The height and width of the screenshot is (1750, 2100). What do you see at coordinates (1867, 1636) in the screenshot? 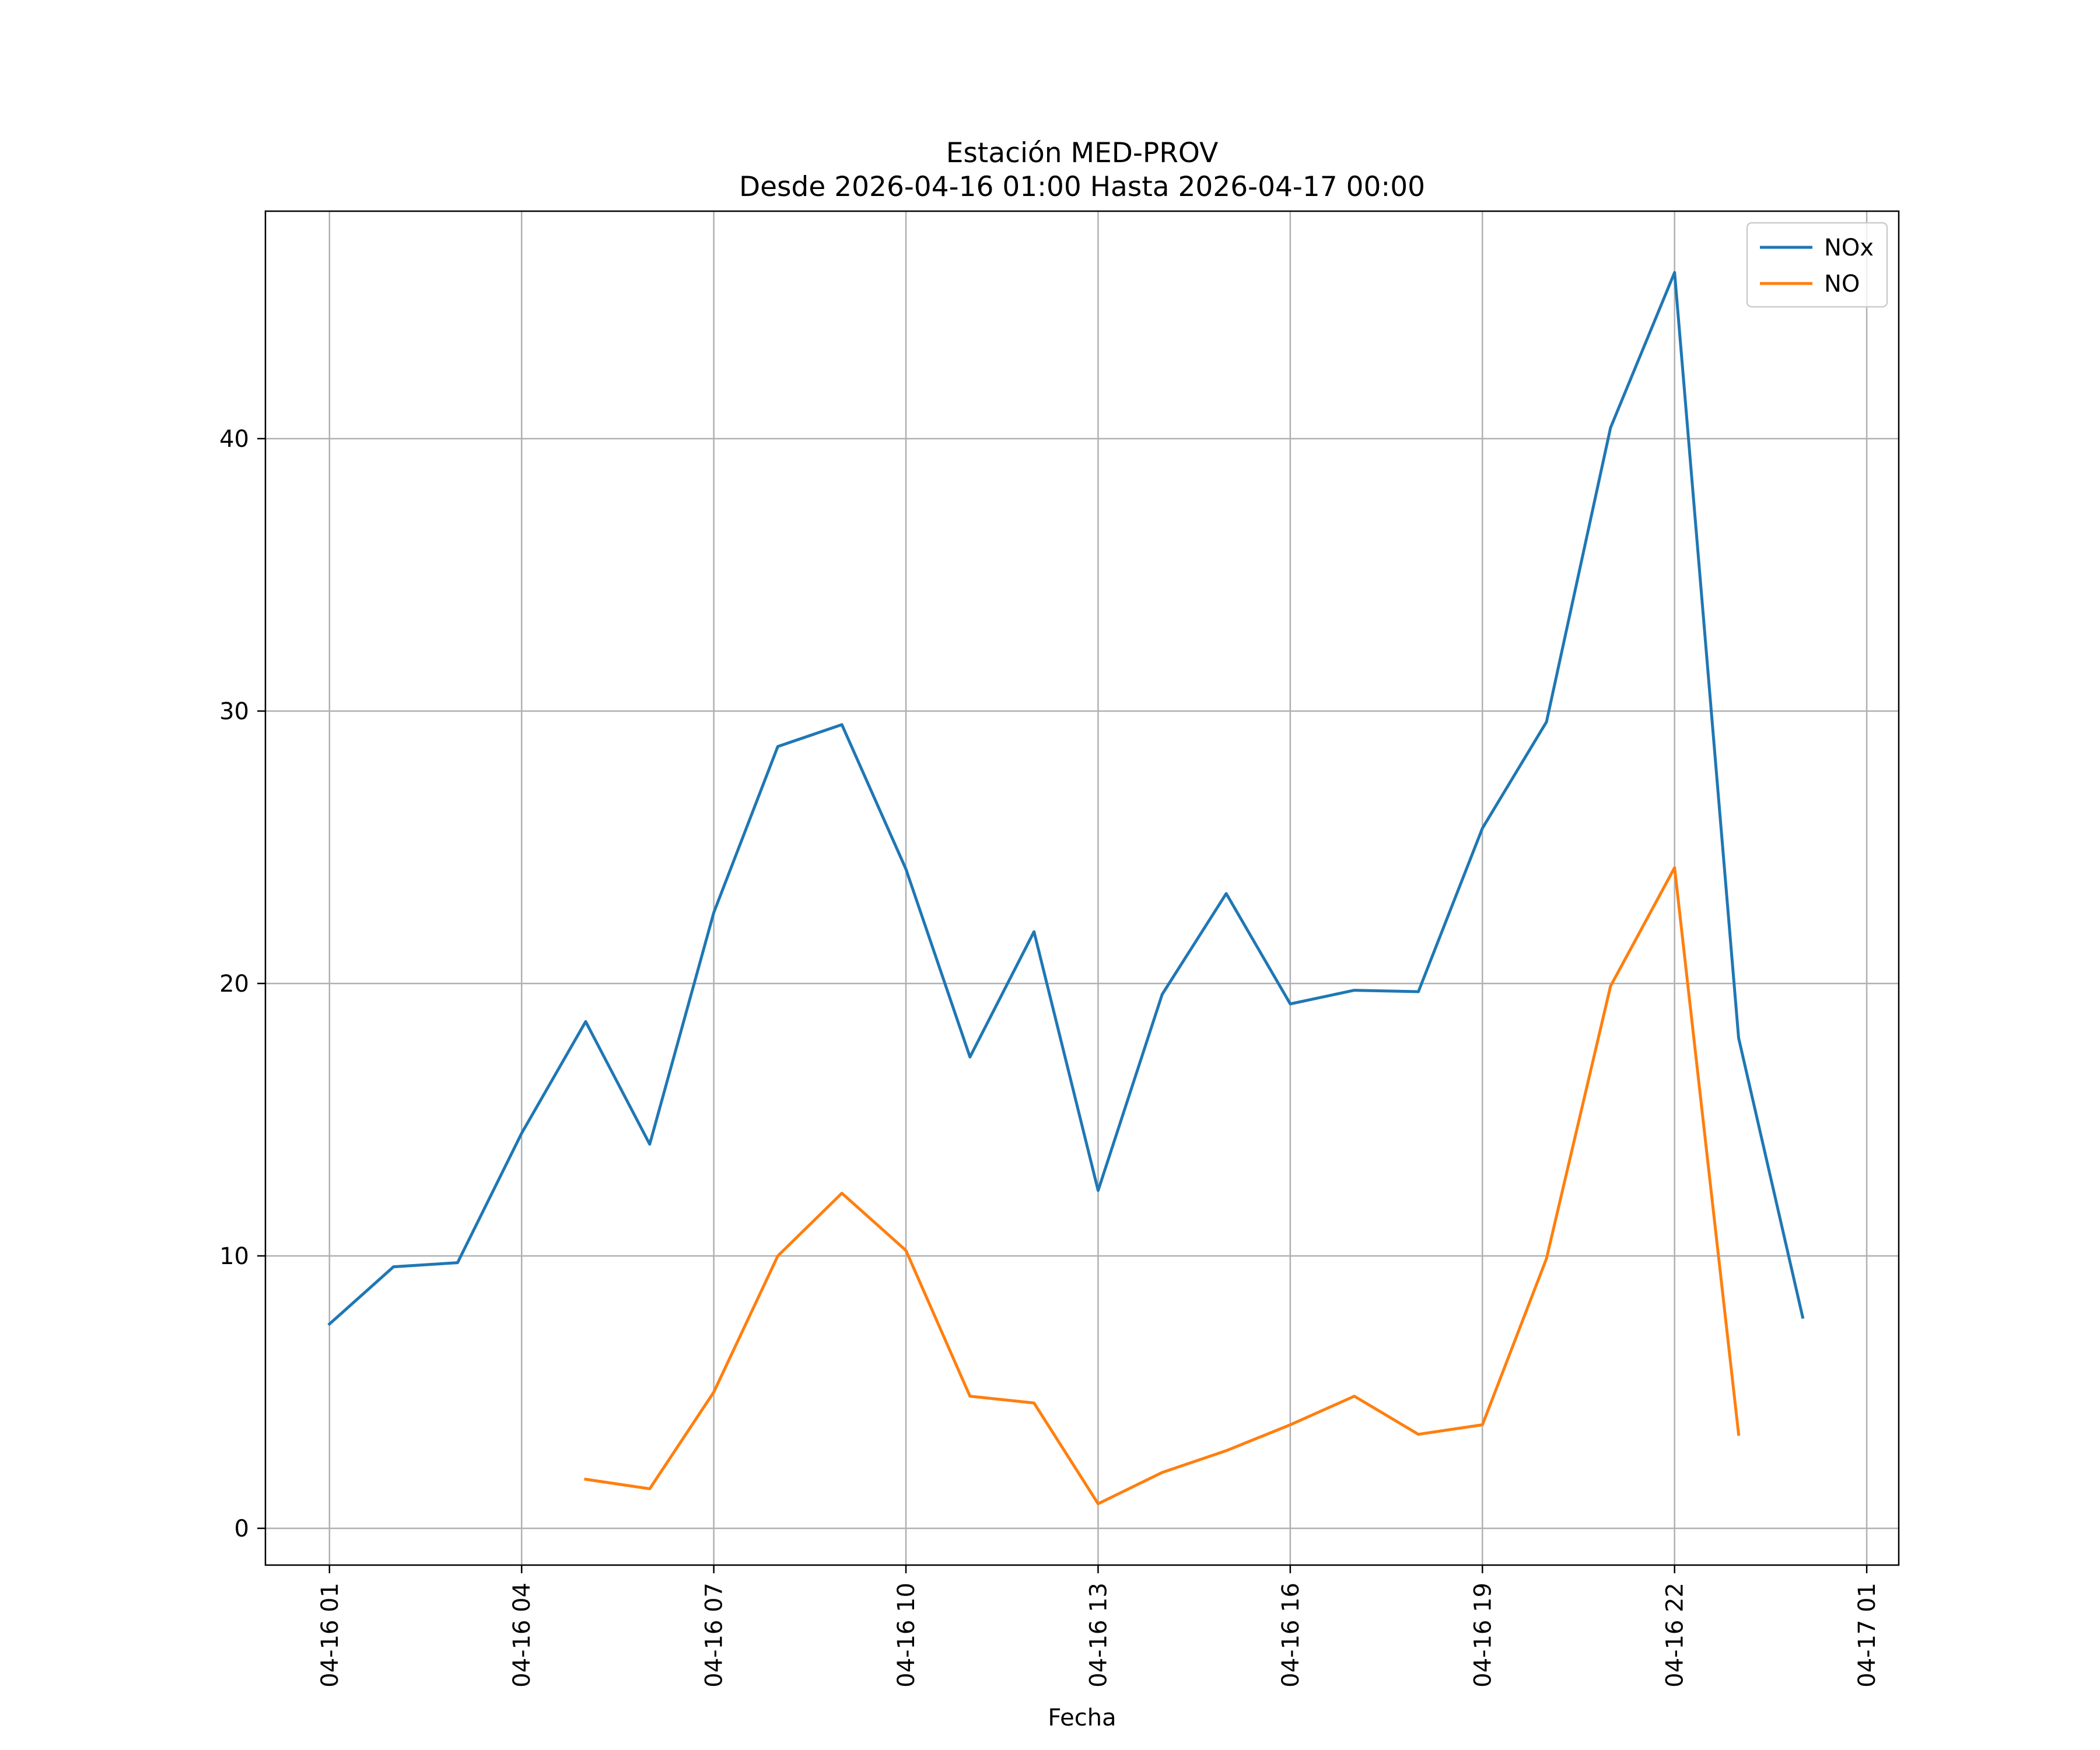
I see `x-tick-label: 04-17 01` at bounding box center [1867, 1636].